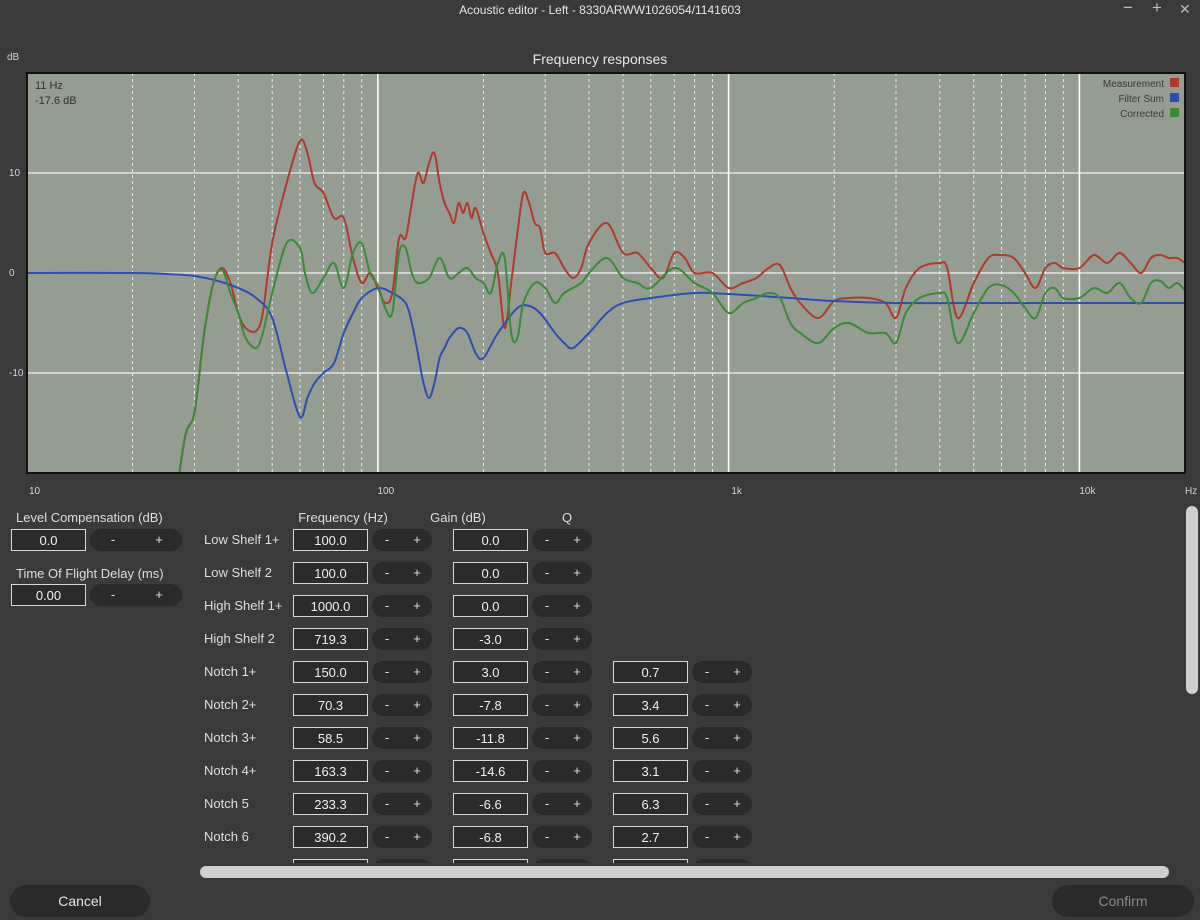  What do you see at coordinates (136, 540) in the screenshot?
I see `level-compensation-stepper: - +` at bounding box center [136, 540].